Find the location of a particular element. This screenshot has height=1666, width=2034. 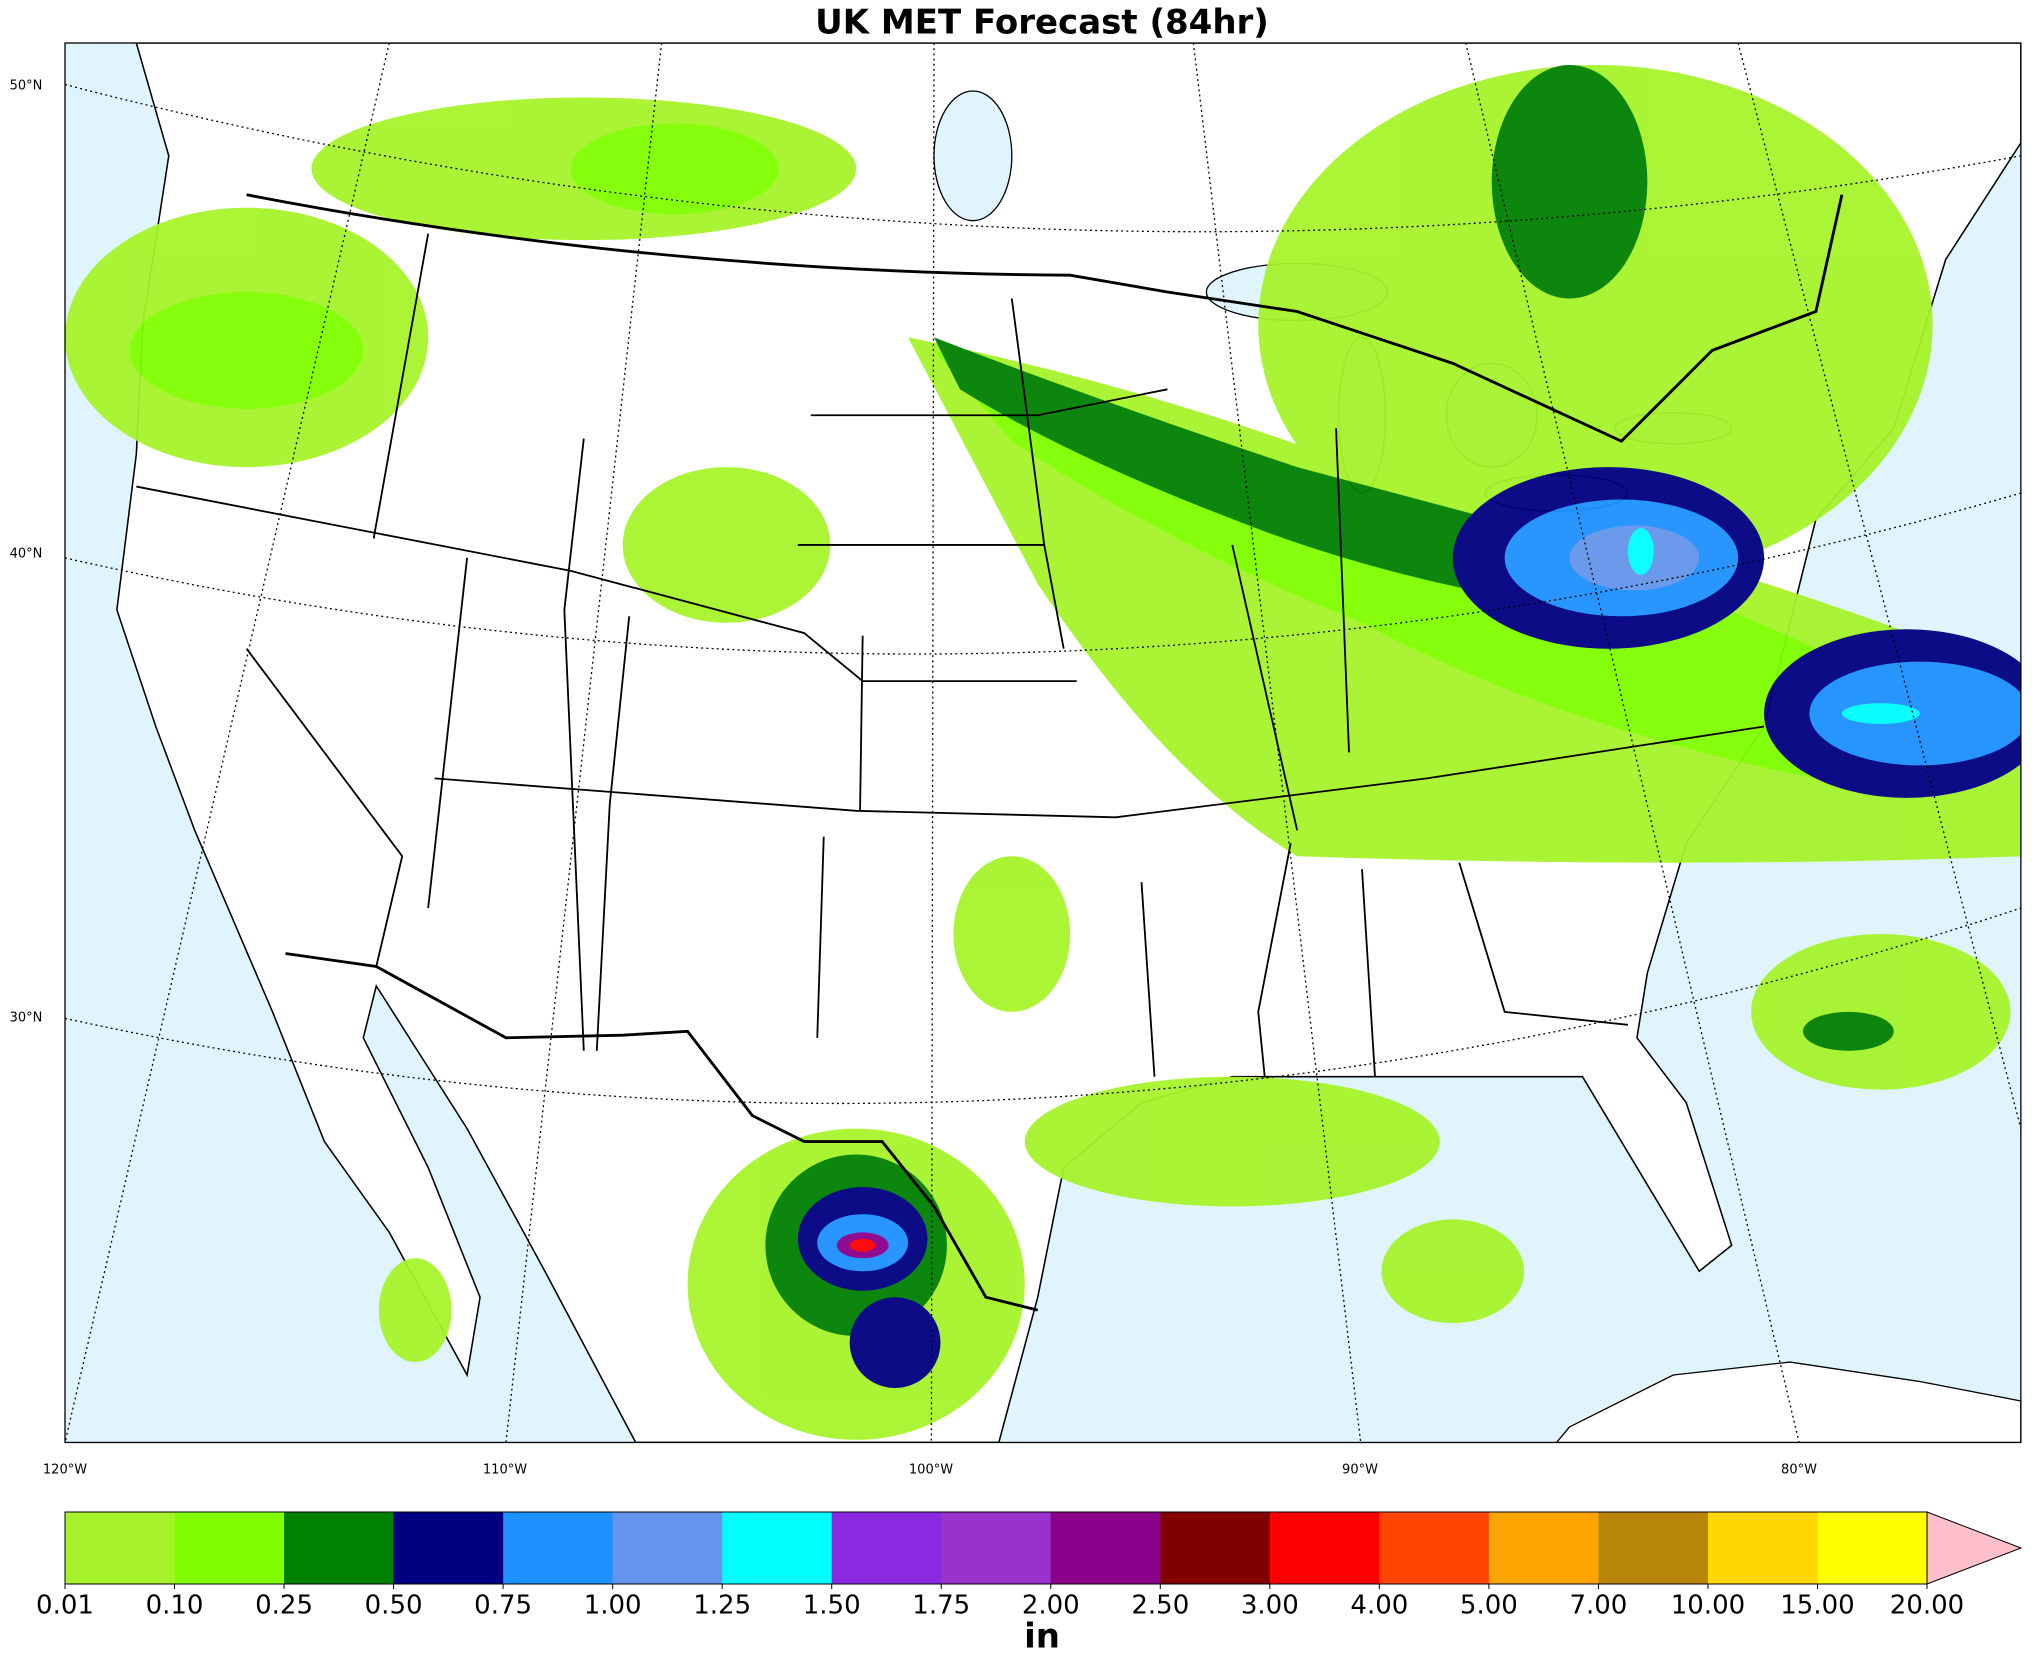

colorbar-tick-label: 15.00 is located at coordinates (1817, 1606).